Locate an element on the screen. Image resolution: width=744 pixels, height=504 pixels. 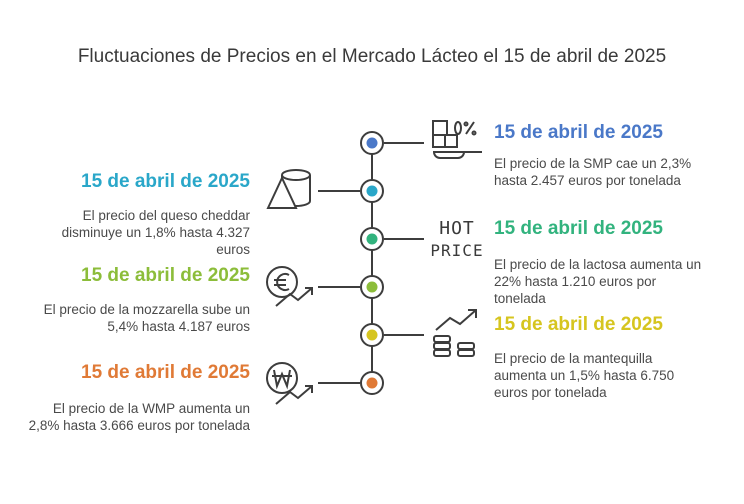
event-mantequilla-date: 15 de abril de 2025 is located at coordinates (578, 324).